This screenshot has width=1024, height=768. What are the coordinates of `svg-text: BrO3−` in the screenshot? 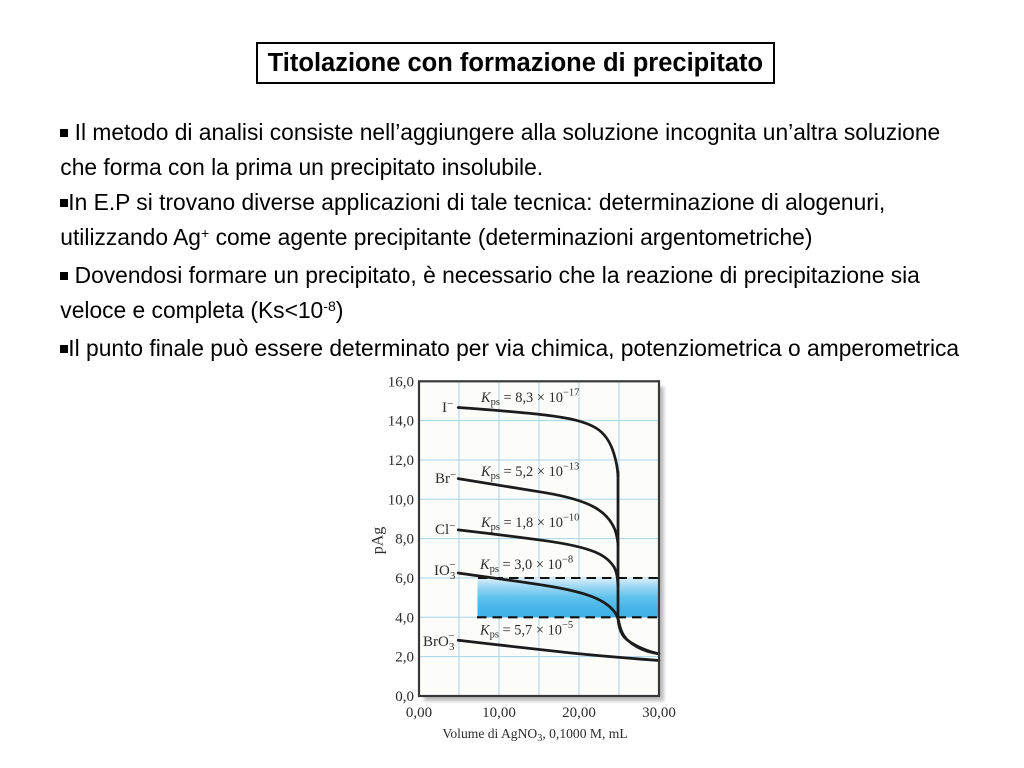 It's located at (439, 641).